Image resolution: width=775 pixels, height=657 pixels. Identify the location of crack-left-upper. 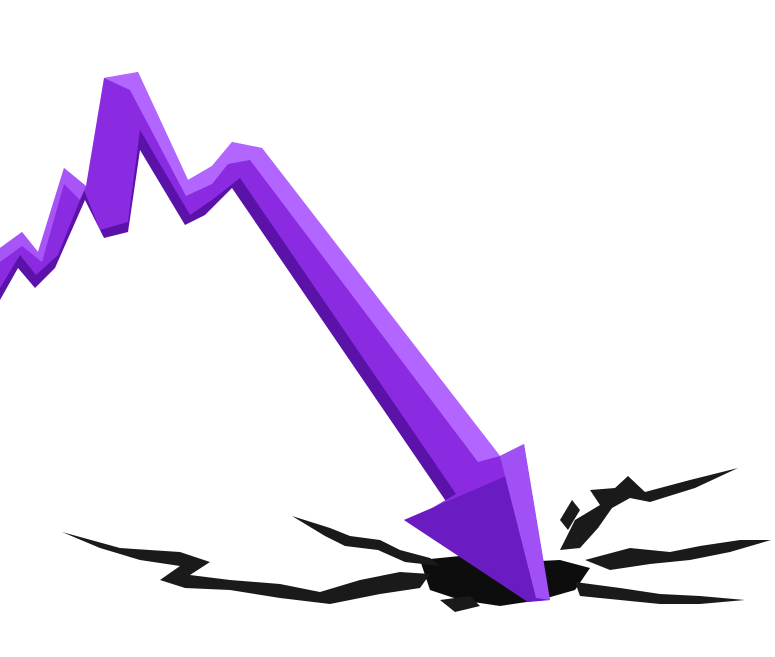
(366, 541).